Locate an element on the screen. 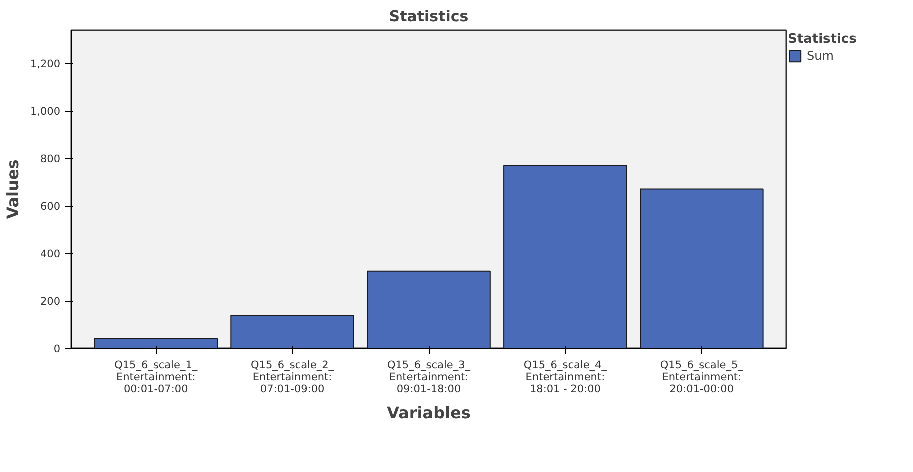 The height and width of the screenshot is (472, 913). legend-label: Sum is located at coordinates (820, 56).